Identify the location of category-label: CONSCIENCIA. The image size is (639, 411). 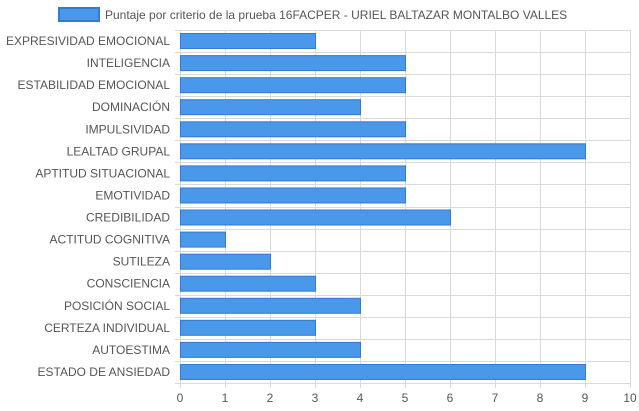
(128, 284).